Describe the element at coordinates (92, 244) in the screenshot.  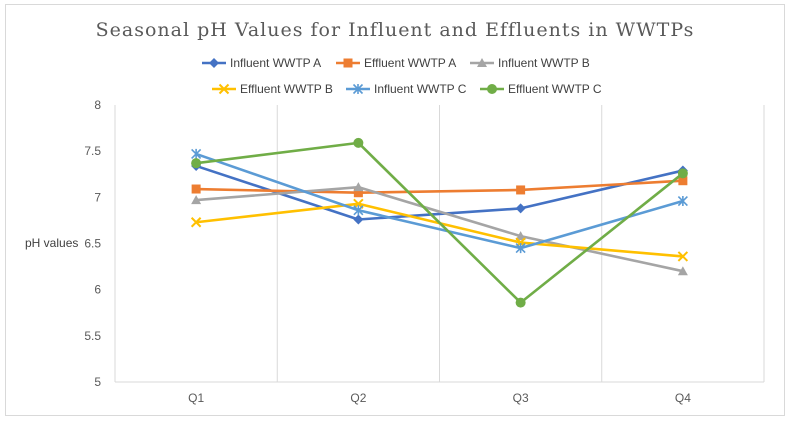
I see `y-tick-label: 6.5` at that location.